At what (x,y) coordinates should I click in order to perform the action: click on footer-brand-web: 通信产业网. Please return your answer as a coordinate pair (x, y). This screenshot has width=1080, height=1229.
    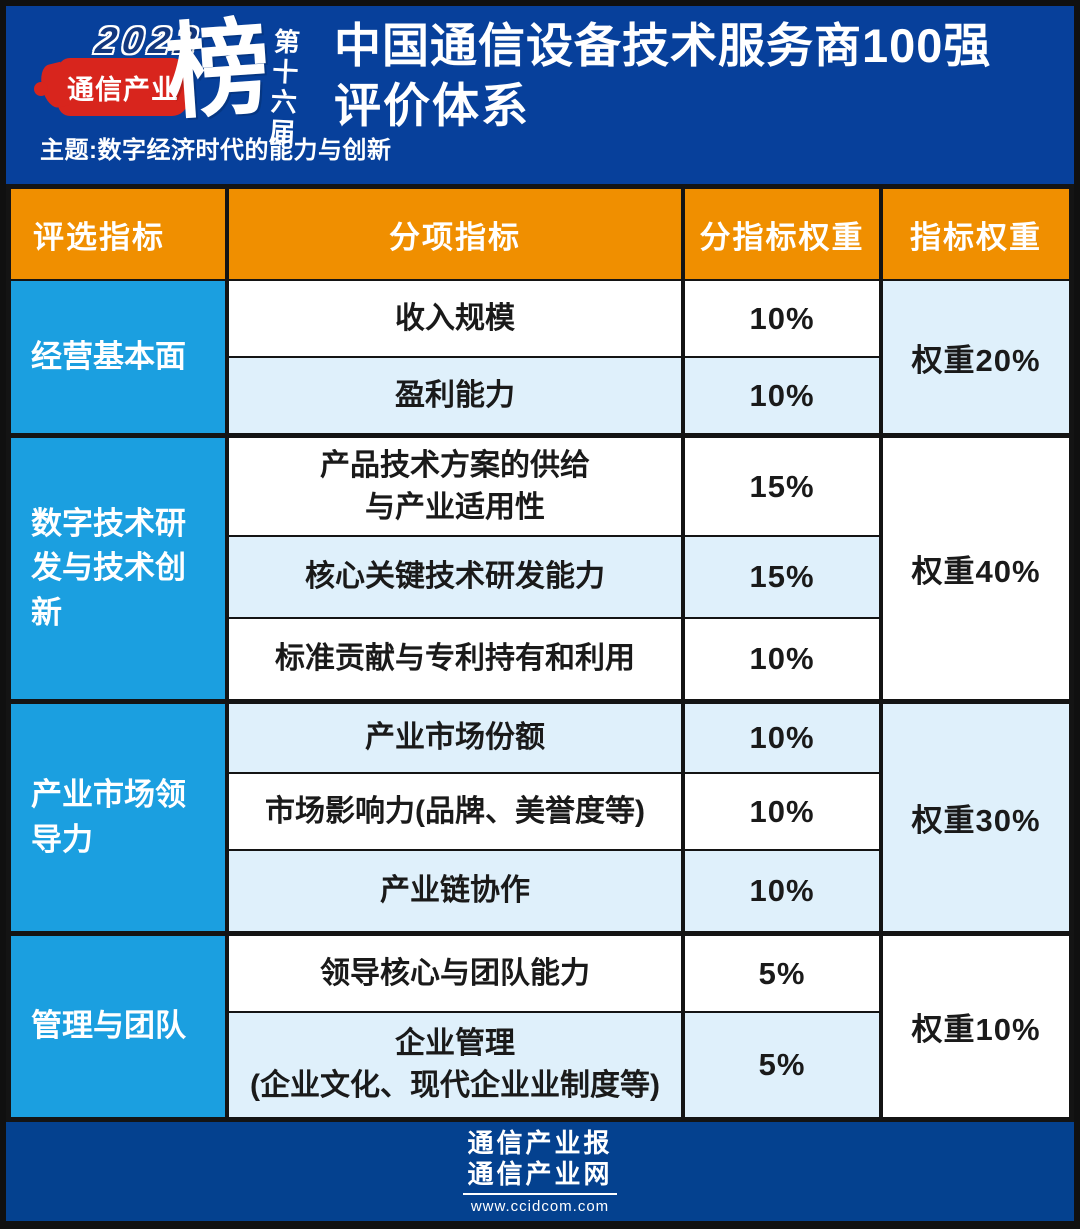
    Looking at the image, I should click on (540, 1174).